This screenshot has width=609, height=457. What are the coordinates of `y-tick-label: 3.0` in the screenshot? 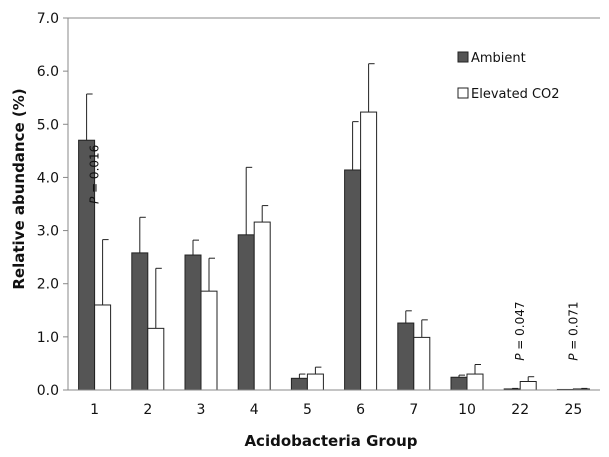 It's located at (48, 232).